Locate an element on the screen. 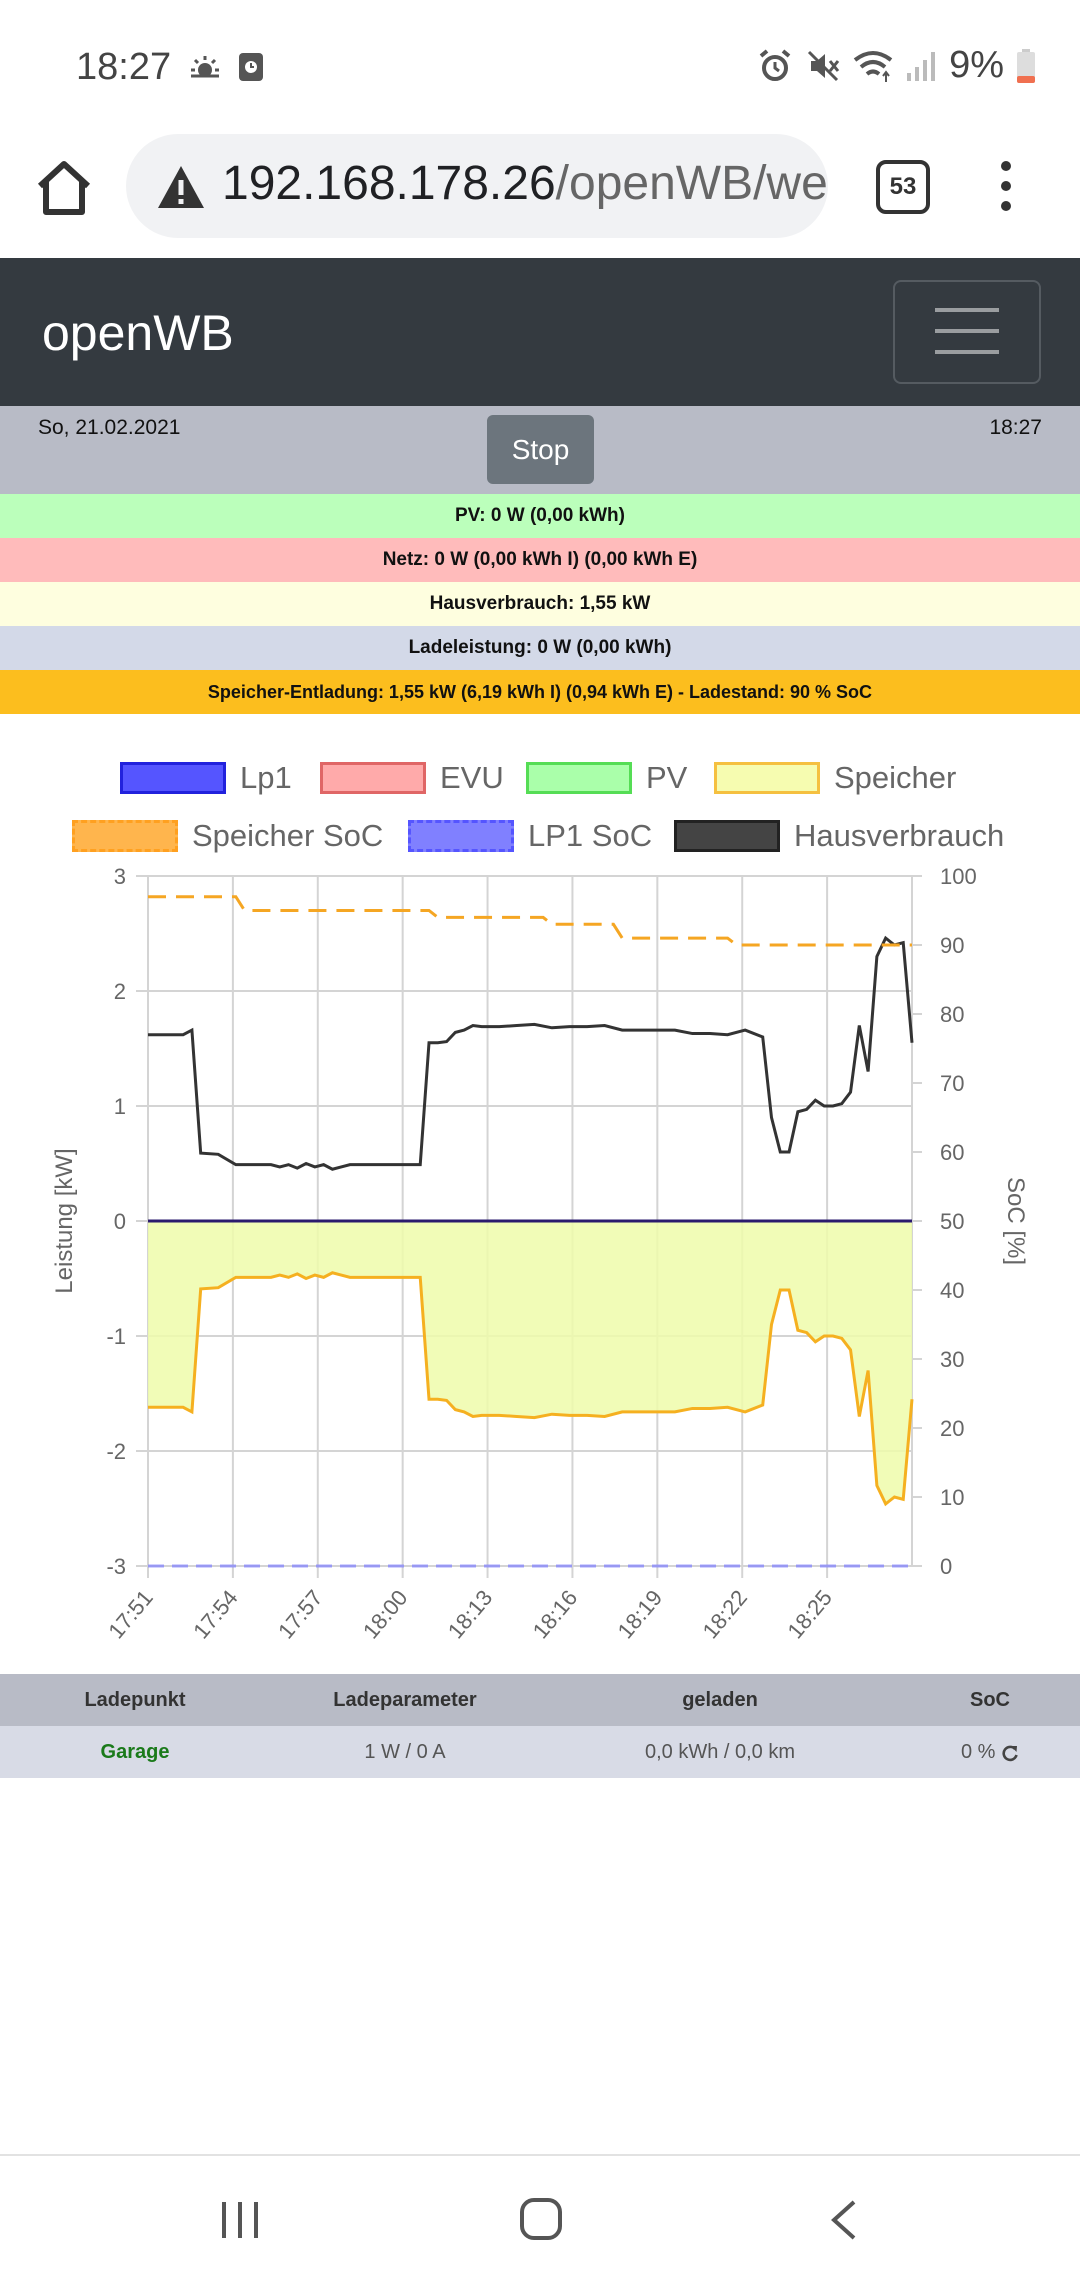 This screenshot has width=1080, height=2282. legend-label: LP1 SoC is located at coordinates (590, 835).